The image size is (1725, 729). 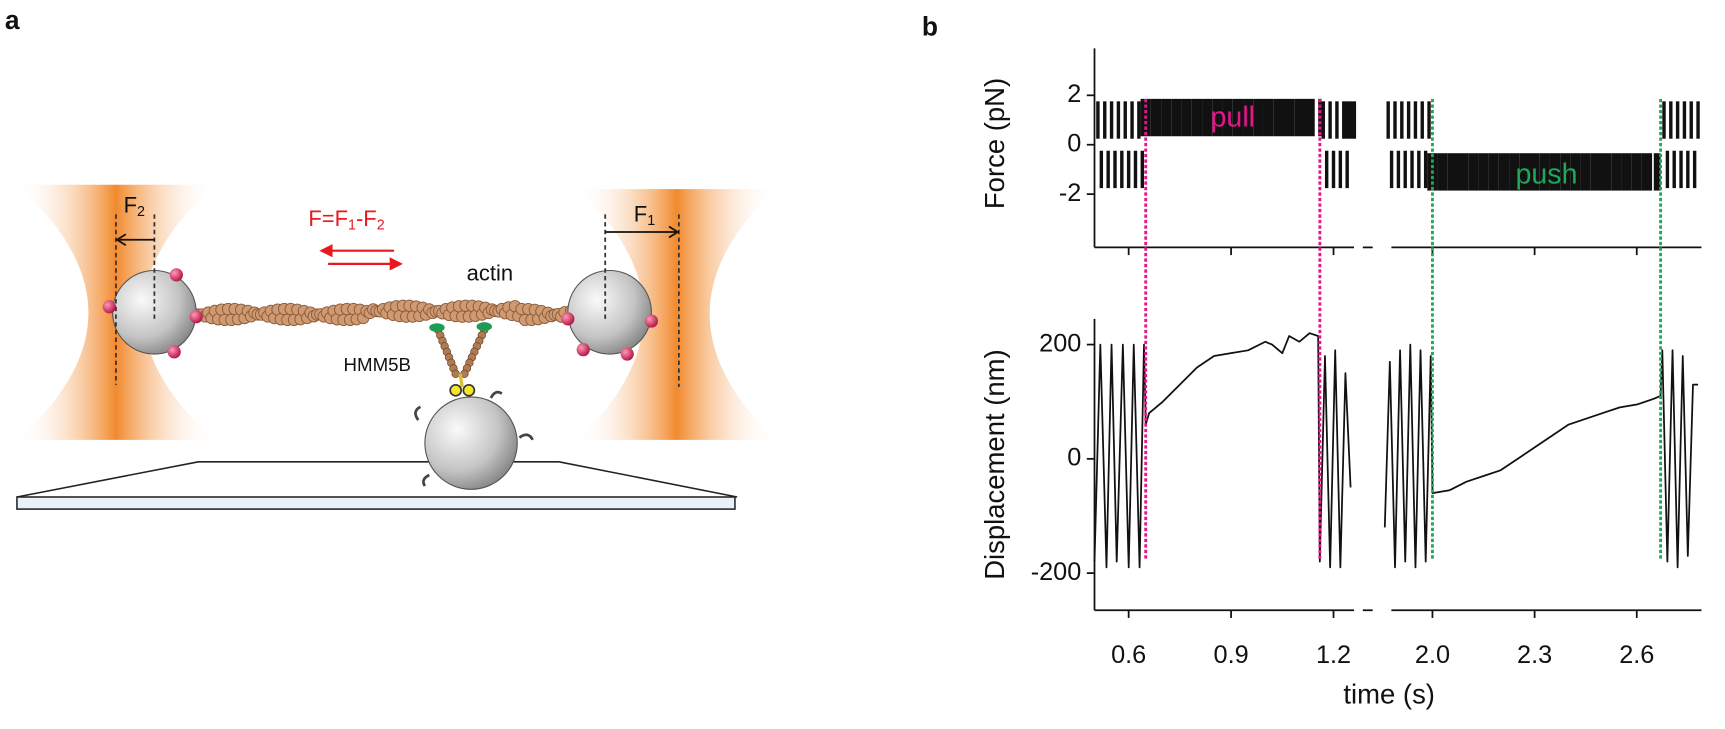 What do you see at coordinates (154, 312) in the screenshot?
I see `trapped-bead` at bounding box center [154, 312].